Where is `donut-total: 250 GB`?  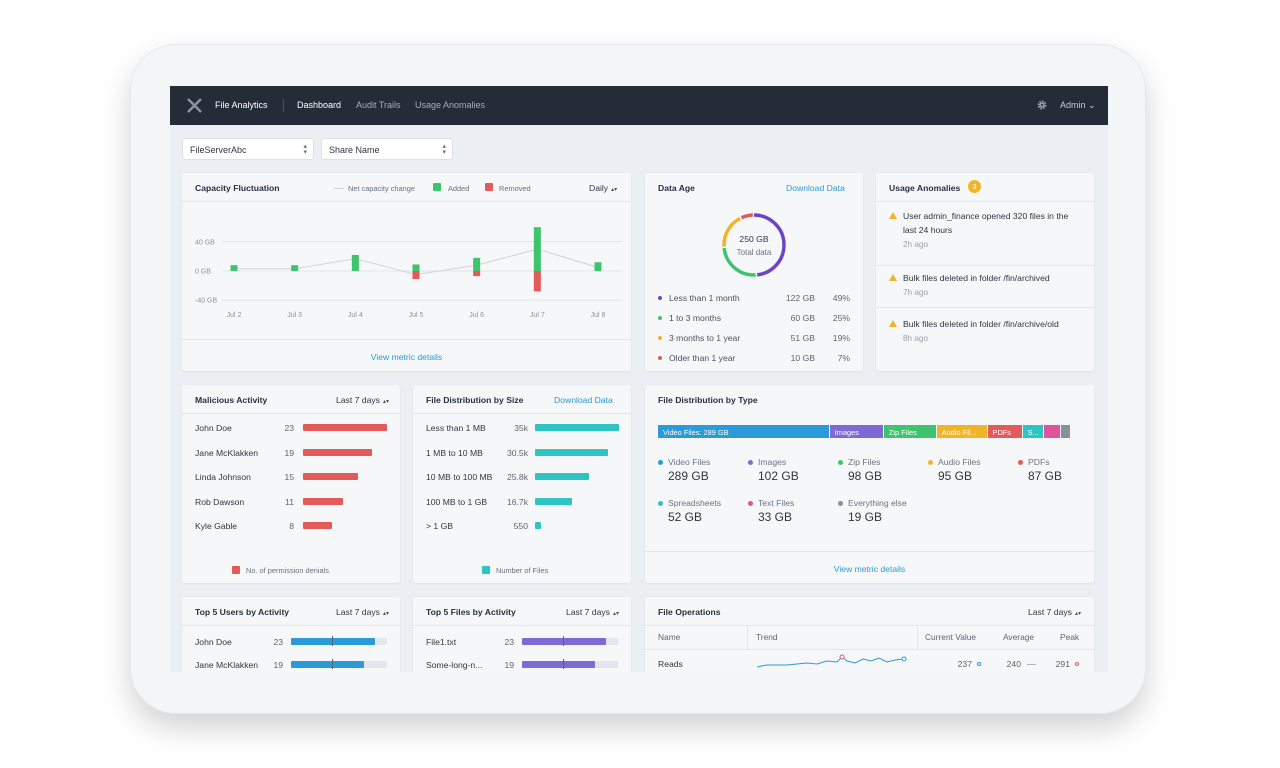 donut-total: 250 GB is located at coordinates (754, 239).